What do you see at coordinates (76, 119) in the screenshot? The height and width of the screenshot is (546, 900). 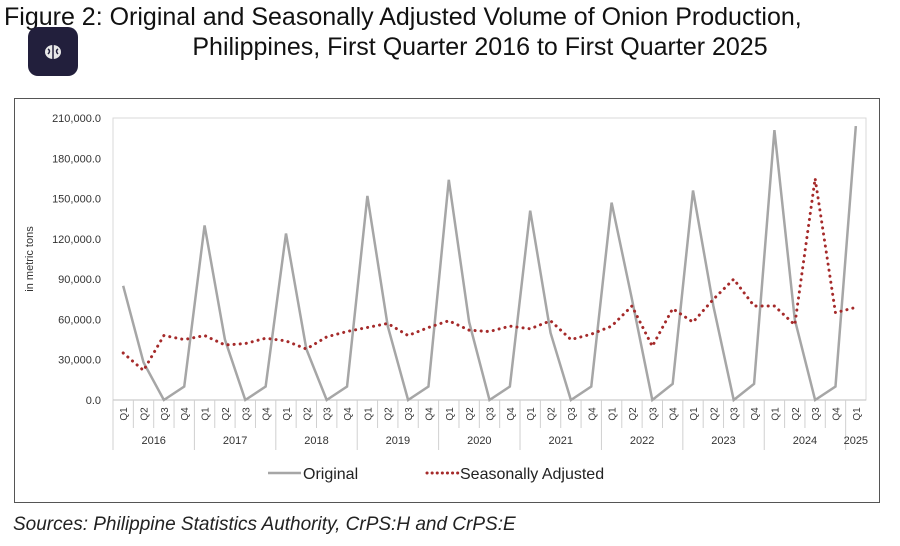 I see `y-tick-label: 210,000.0` at bounding box center [76, 119].